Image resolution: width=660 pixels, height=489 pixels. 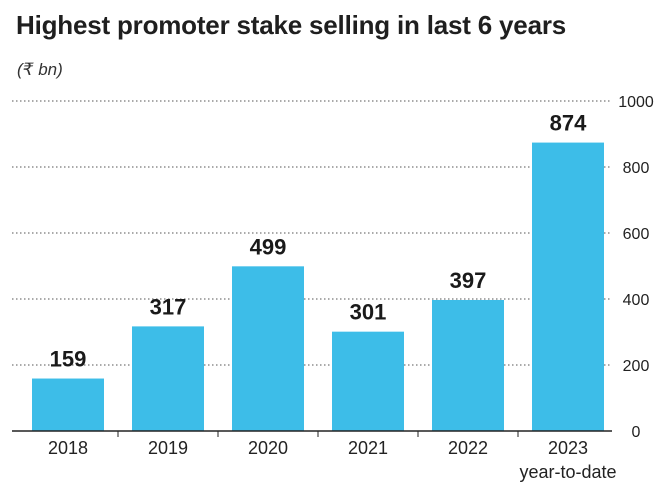 I want to click on y-tick-label-1000: 1000, so click(x=636, y=102).